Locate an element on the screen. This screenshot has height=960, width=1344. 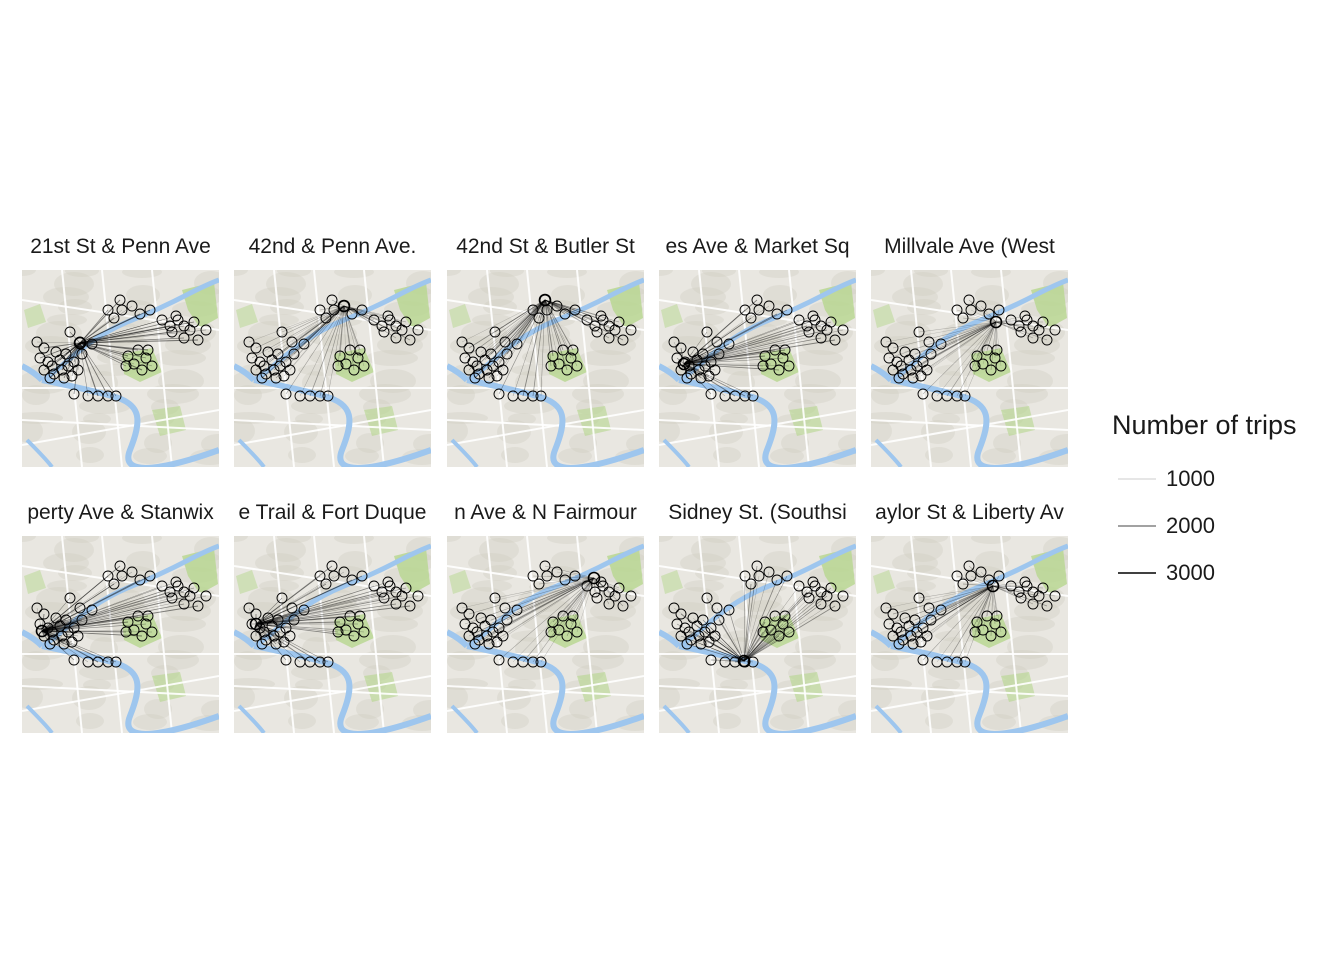
panel-title: n Ave & N Fairmour is located at coordinates (545, 513).